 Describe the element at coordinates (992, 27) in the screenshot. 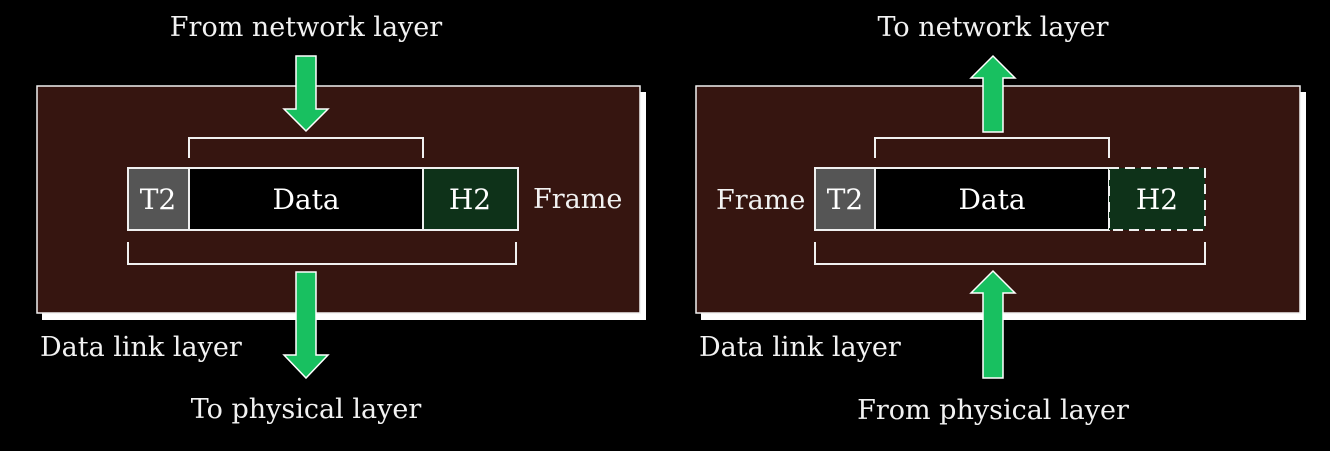

I see `receiver-top-label: To network layer` at that location.